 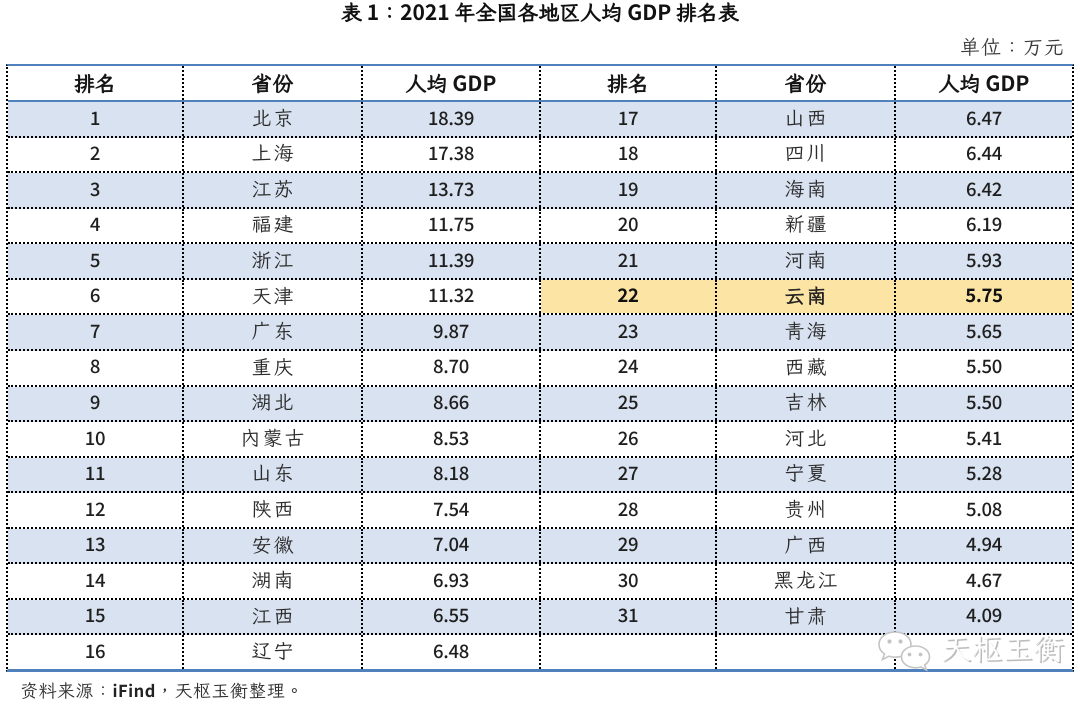 What do you see at coordinates (1012, 45) in the screenshot?
I see `unit-label: 单位：万元` at bounding box center [1012, 45].